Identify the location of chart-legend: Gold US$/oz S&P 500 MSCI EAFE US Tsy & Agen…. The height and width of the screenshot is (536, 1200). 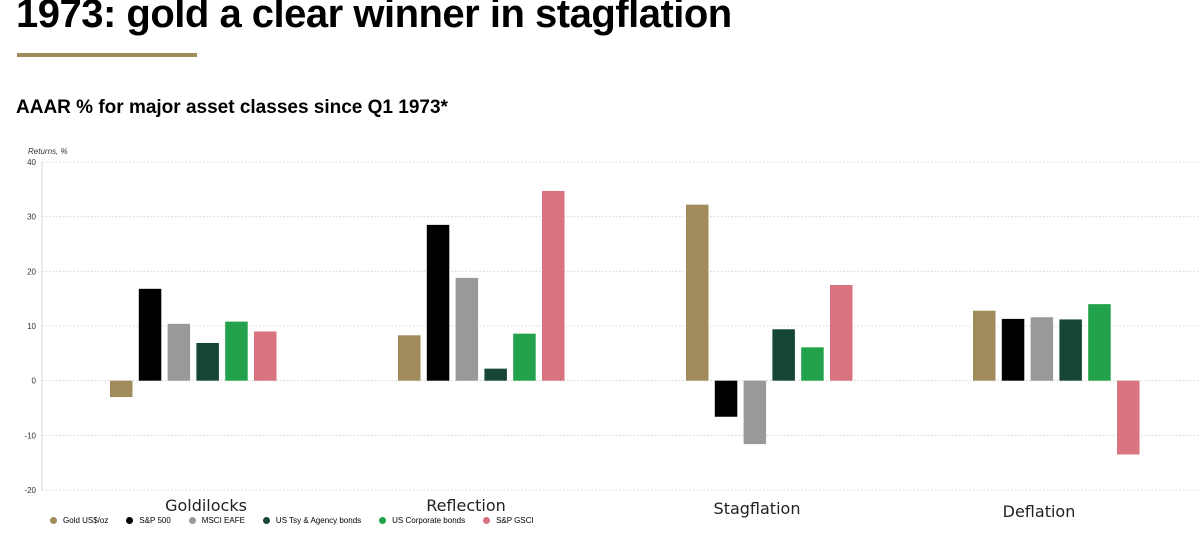
(301, 520).